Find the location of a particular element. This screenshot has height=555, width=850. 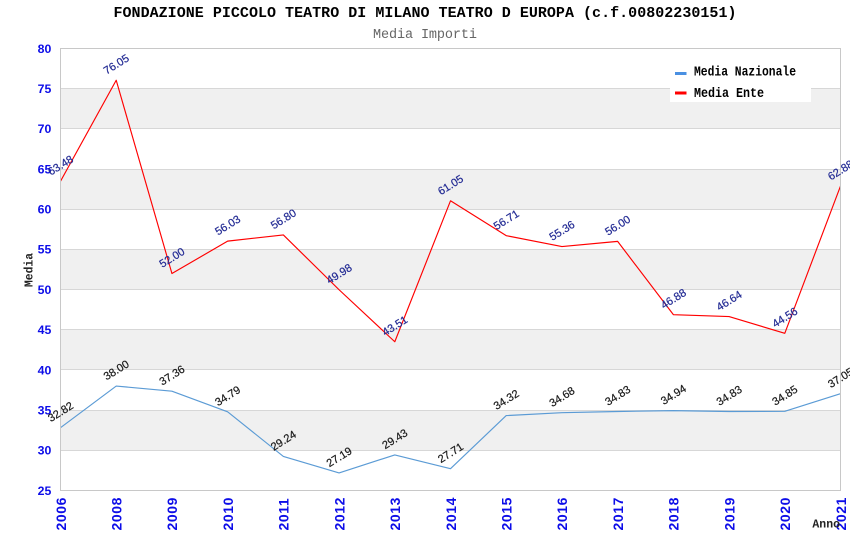

svg-text: 70 is located at coordinates (45, 129).